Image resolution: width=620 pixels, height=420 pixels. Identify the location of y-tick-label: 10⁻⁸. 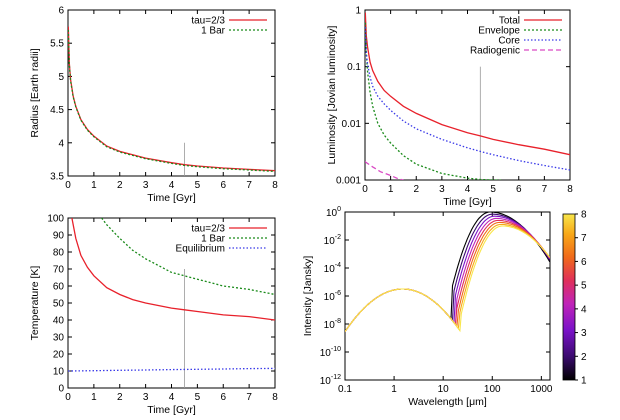
(332, 324).